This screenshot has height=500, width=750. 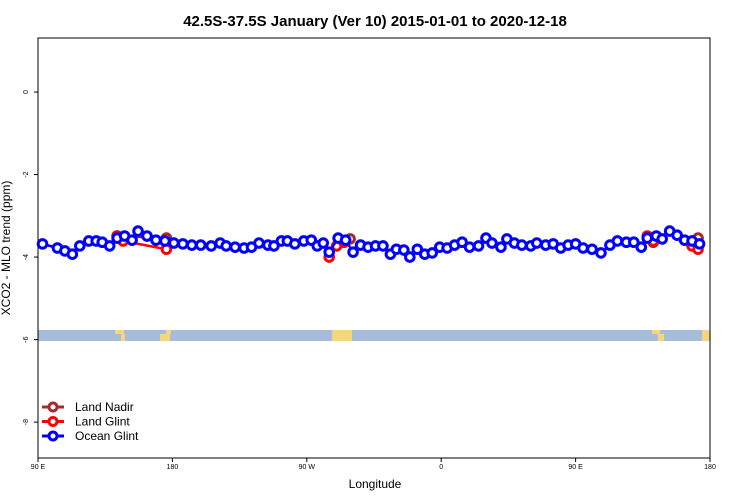 What do you see at coordinates (102, 422) in the screenshot?
I see `legend-label: Land Glint` at bounding box center [102, 422].